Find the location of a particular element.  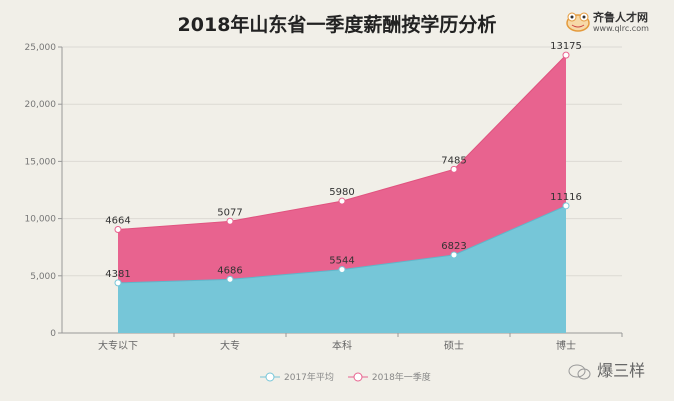

y-tick-label: 10,000 is located at coordinates (41, 220).